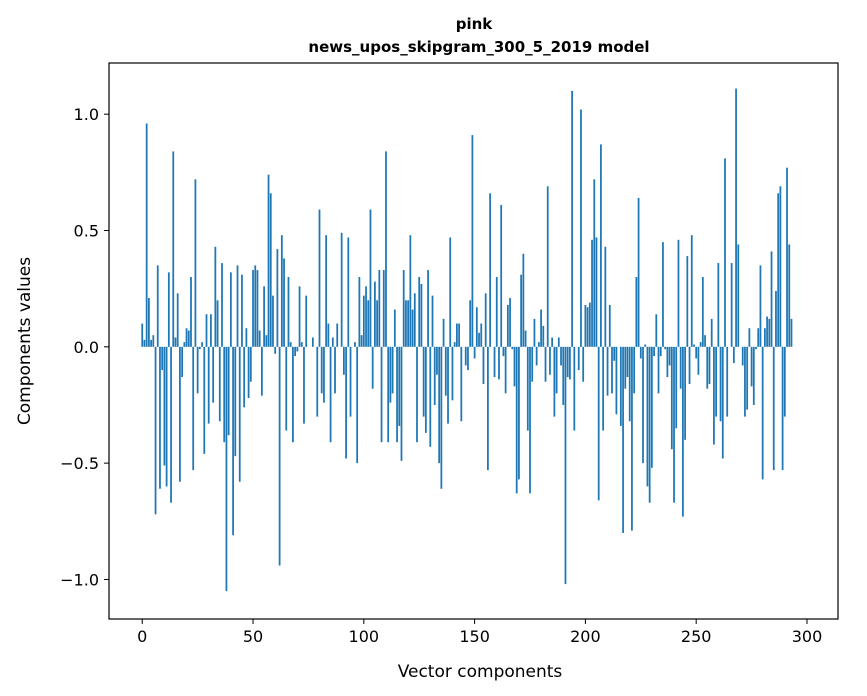 This screenshot has height=696, width=867. What do you see at coordinates (84, 347) in the screenshot?
I see `y-axis: −1.0 −0.5 0.0 0.5 1.0` at bounding box center [84, 347].